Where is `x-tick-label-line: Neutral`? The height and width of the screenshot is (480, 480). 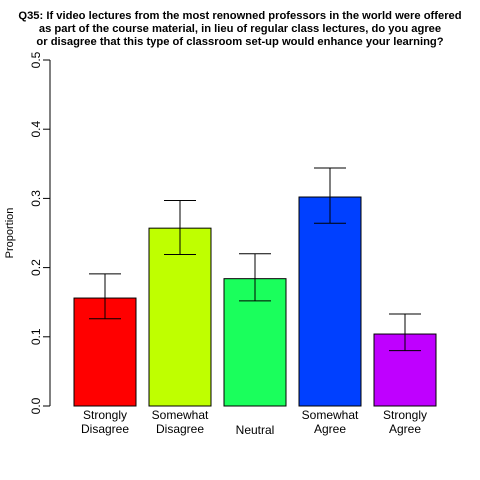 x-tick-label-line: Neutral is located at coordinates (255, 430).